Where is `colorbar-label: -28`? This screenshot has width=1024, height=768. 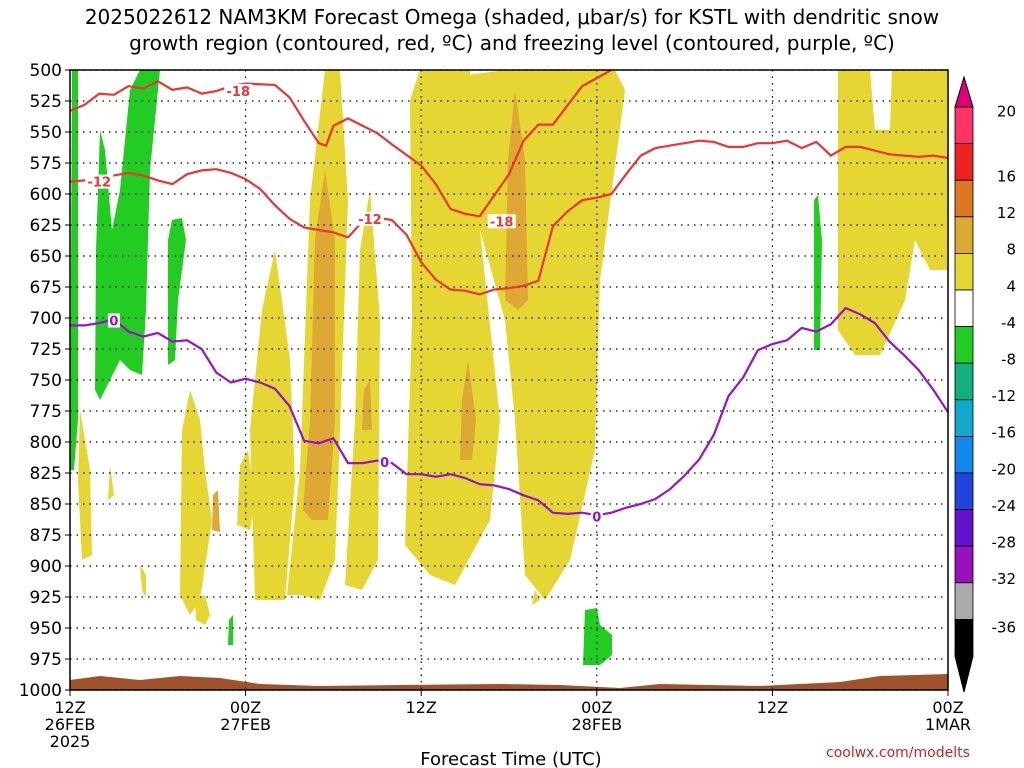 colorbar-label: -28 is located at coordinates (1004, 543).